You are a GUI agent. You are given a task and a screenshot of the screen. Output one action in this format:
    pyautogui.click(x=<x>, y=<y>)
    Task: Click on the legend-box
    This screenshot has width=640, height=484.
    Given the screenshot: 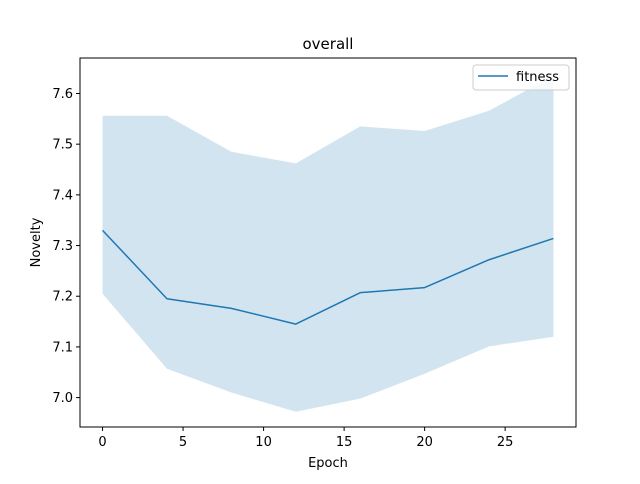 What is the action you would take?
    pyautogui.click(x=521, y=77)
    